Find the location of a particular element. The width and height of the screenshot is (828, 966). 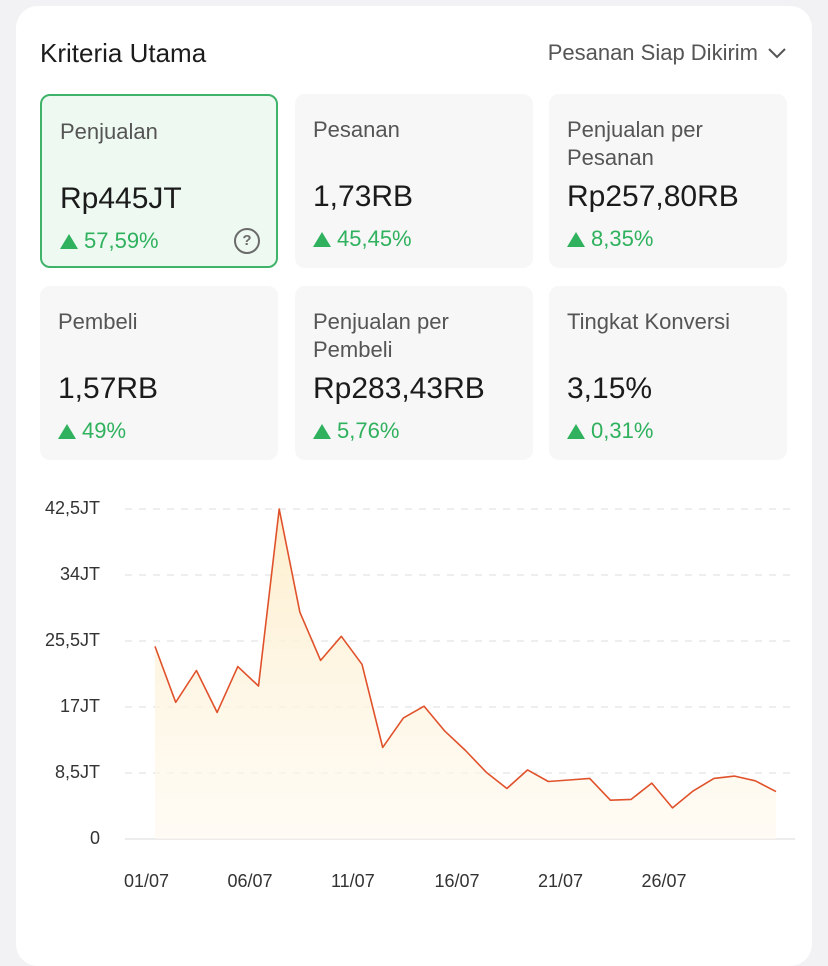

metric-tile-tingkat-konversi: Tingkat Konversi 3,15% 0,31% is located at coordinates (668, 373).